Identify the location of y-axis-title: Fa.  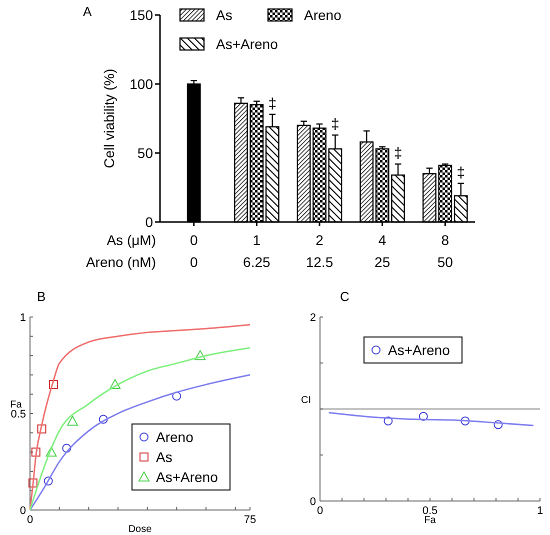
(16, 405).